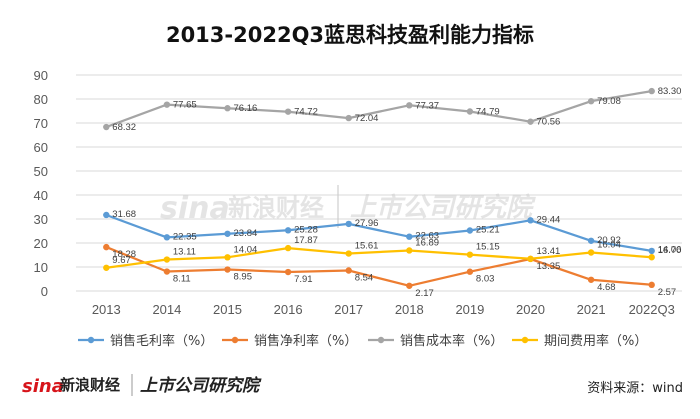 This screenshot has width=700, height=419. Describe the element at coordinates (185, 105) in the screenshot. I see `data-label: 77.65` at that location.